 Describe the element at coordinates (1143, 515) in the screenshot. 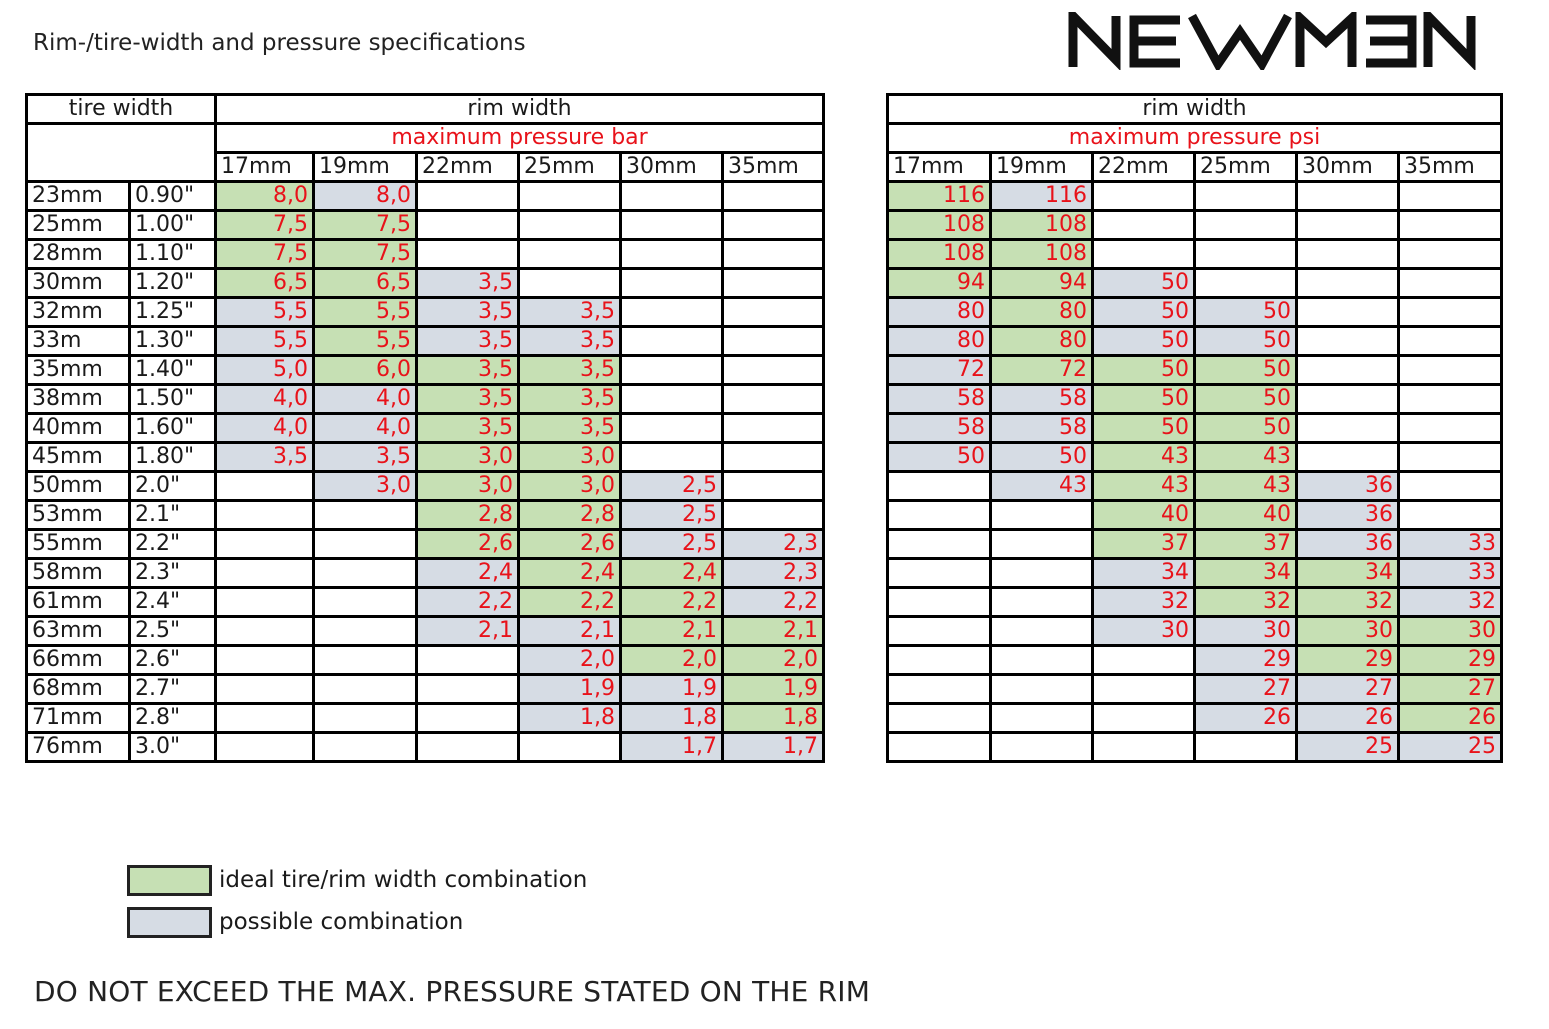

I see `pressure-psi-cell: 40` at that location.